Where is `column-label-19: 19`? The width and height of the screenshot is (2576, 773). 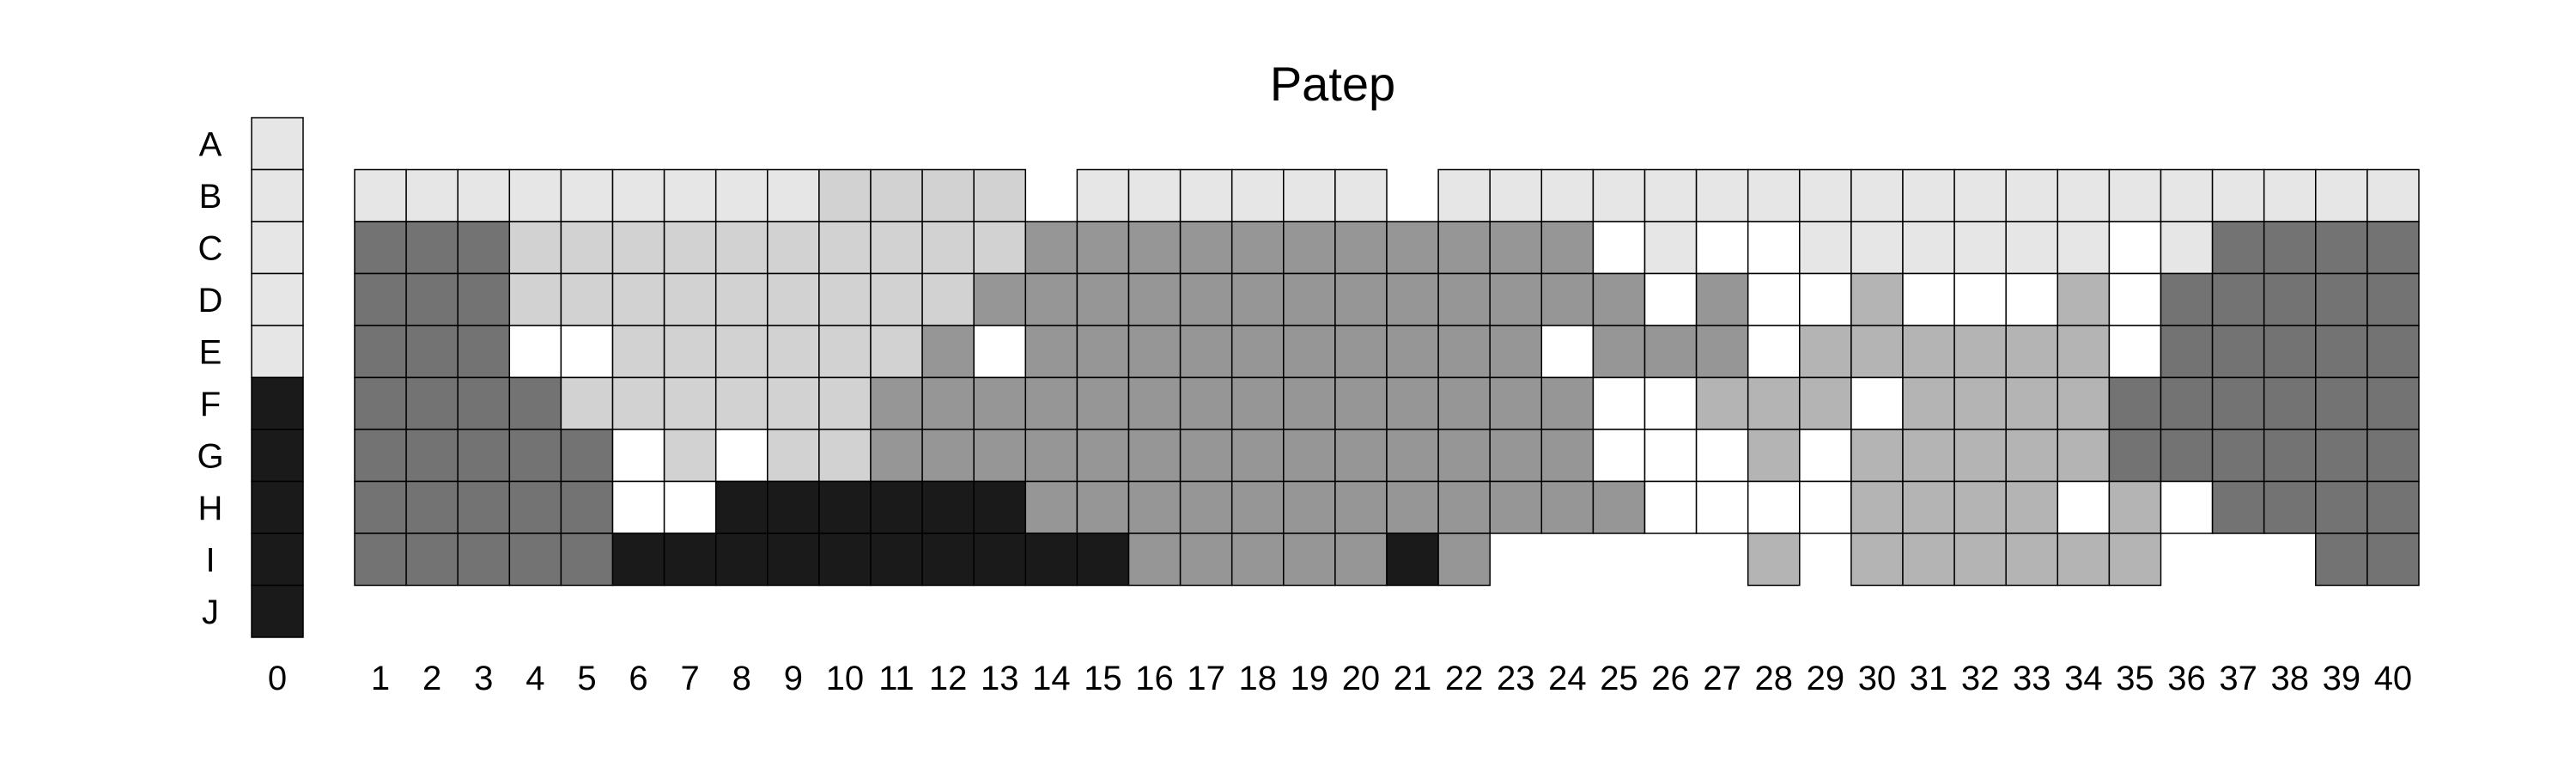
column-label-19: 19 is located at coordinates (1310, 678).